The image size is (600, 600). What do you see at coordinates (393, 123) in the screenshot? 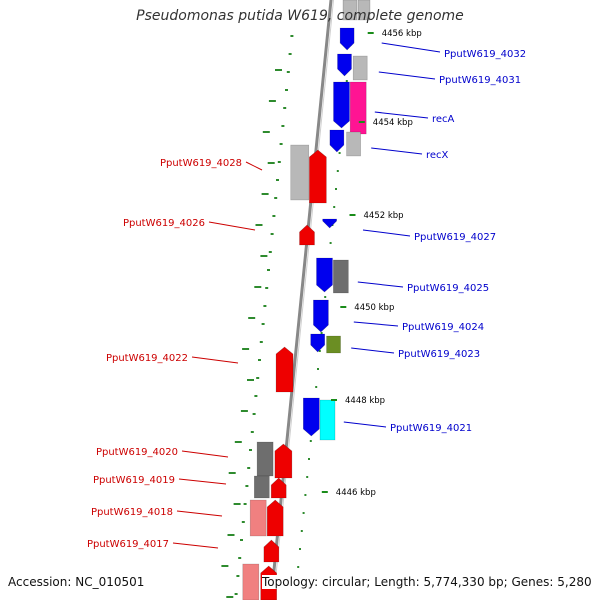
I see `scale-label: 4454 kbp` at bounding box center [393, 123].